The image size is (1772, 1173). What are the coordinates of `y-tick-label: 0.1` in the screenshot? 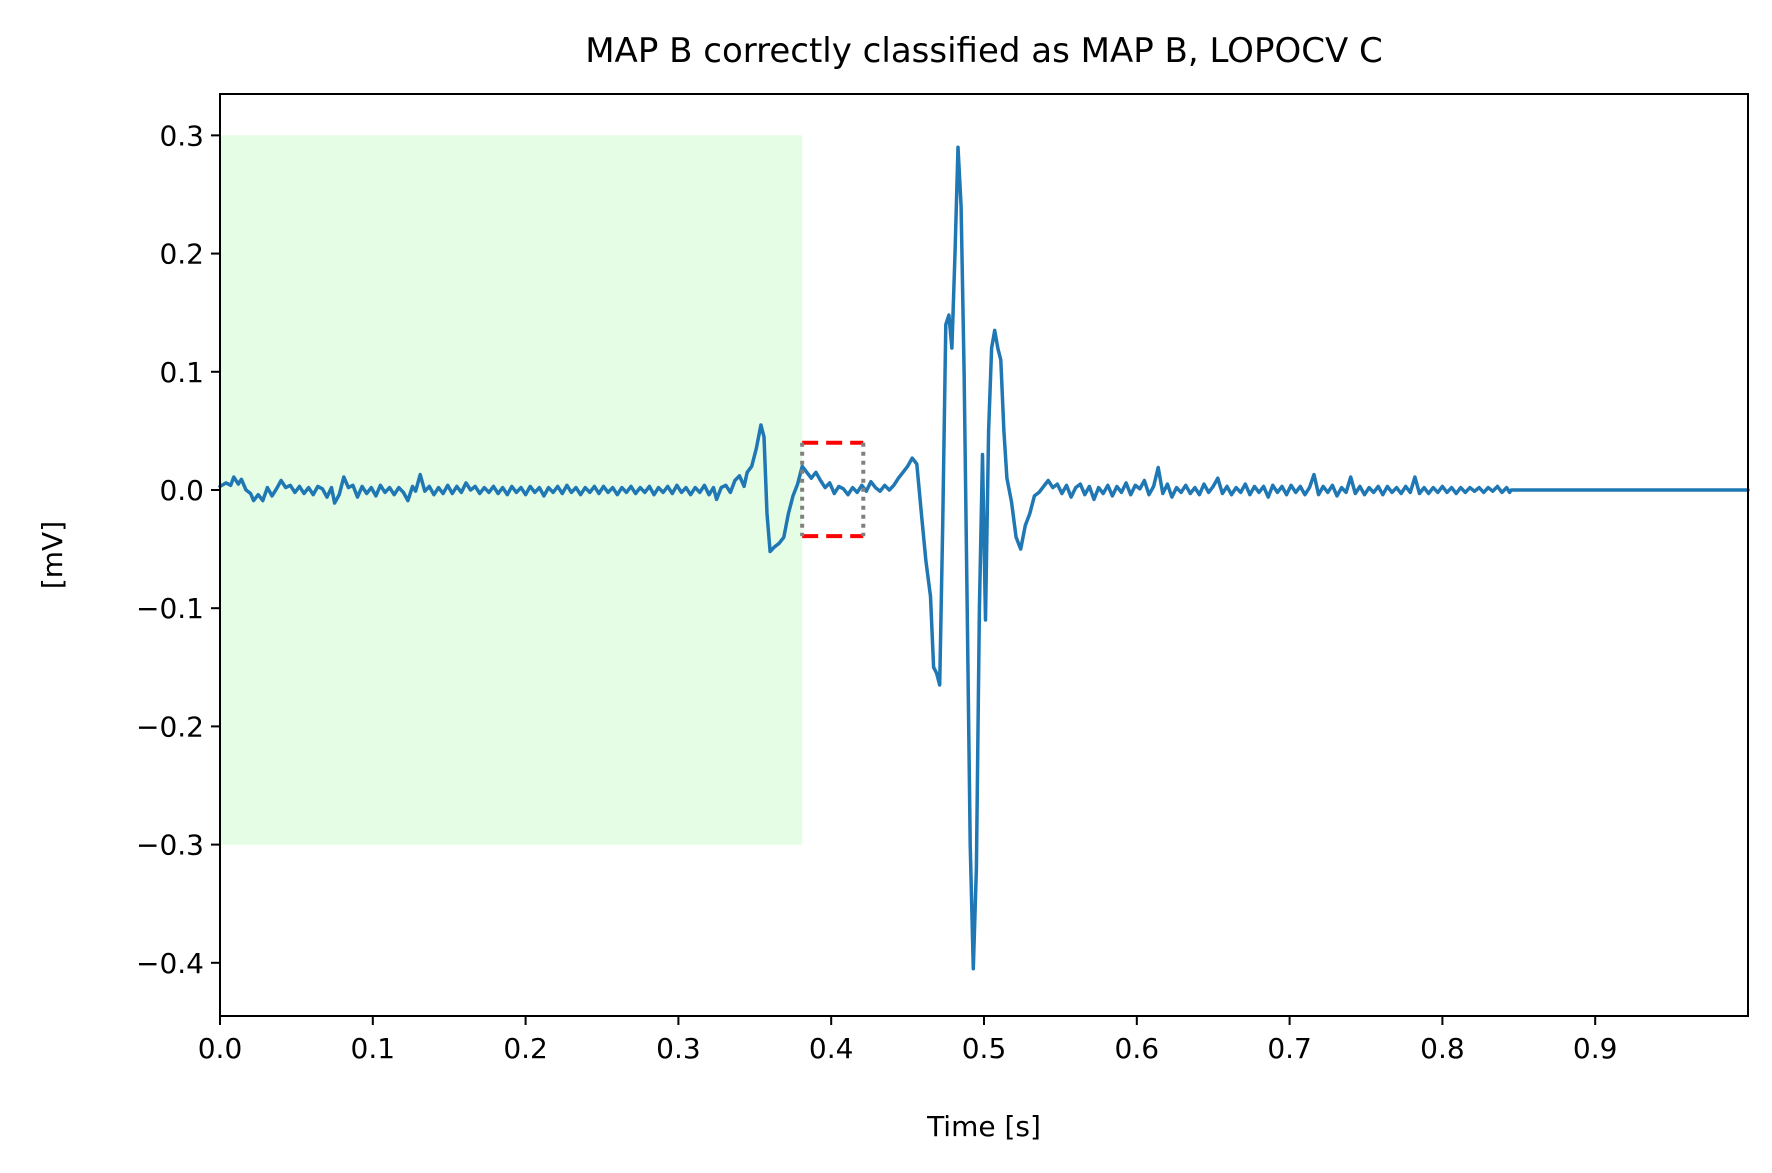 It's located at (181, 372).